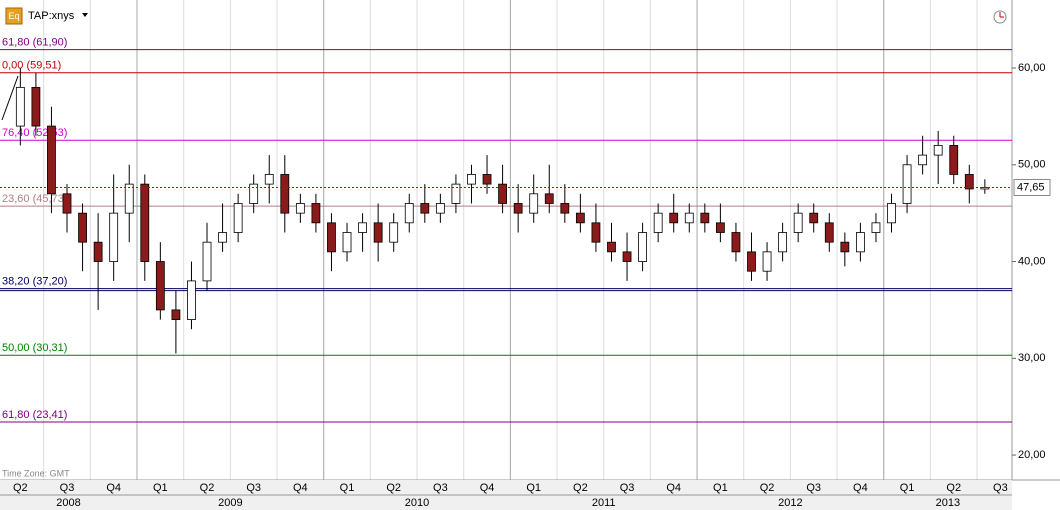  I want to click on year-label: 2009, so click(230, 503).